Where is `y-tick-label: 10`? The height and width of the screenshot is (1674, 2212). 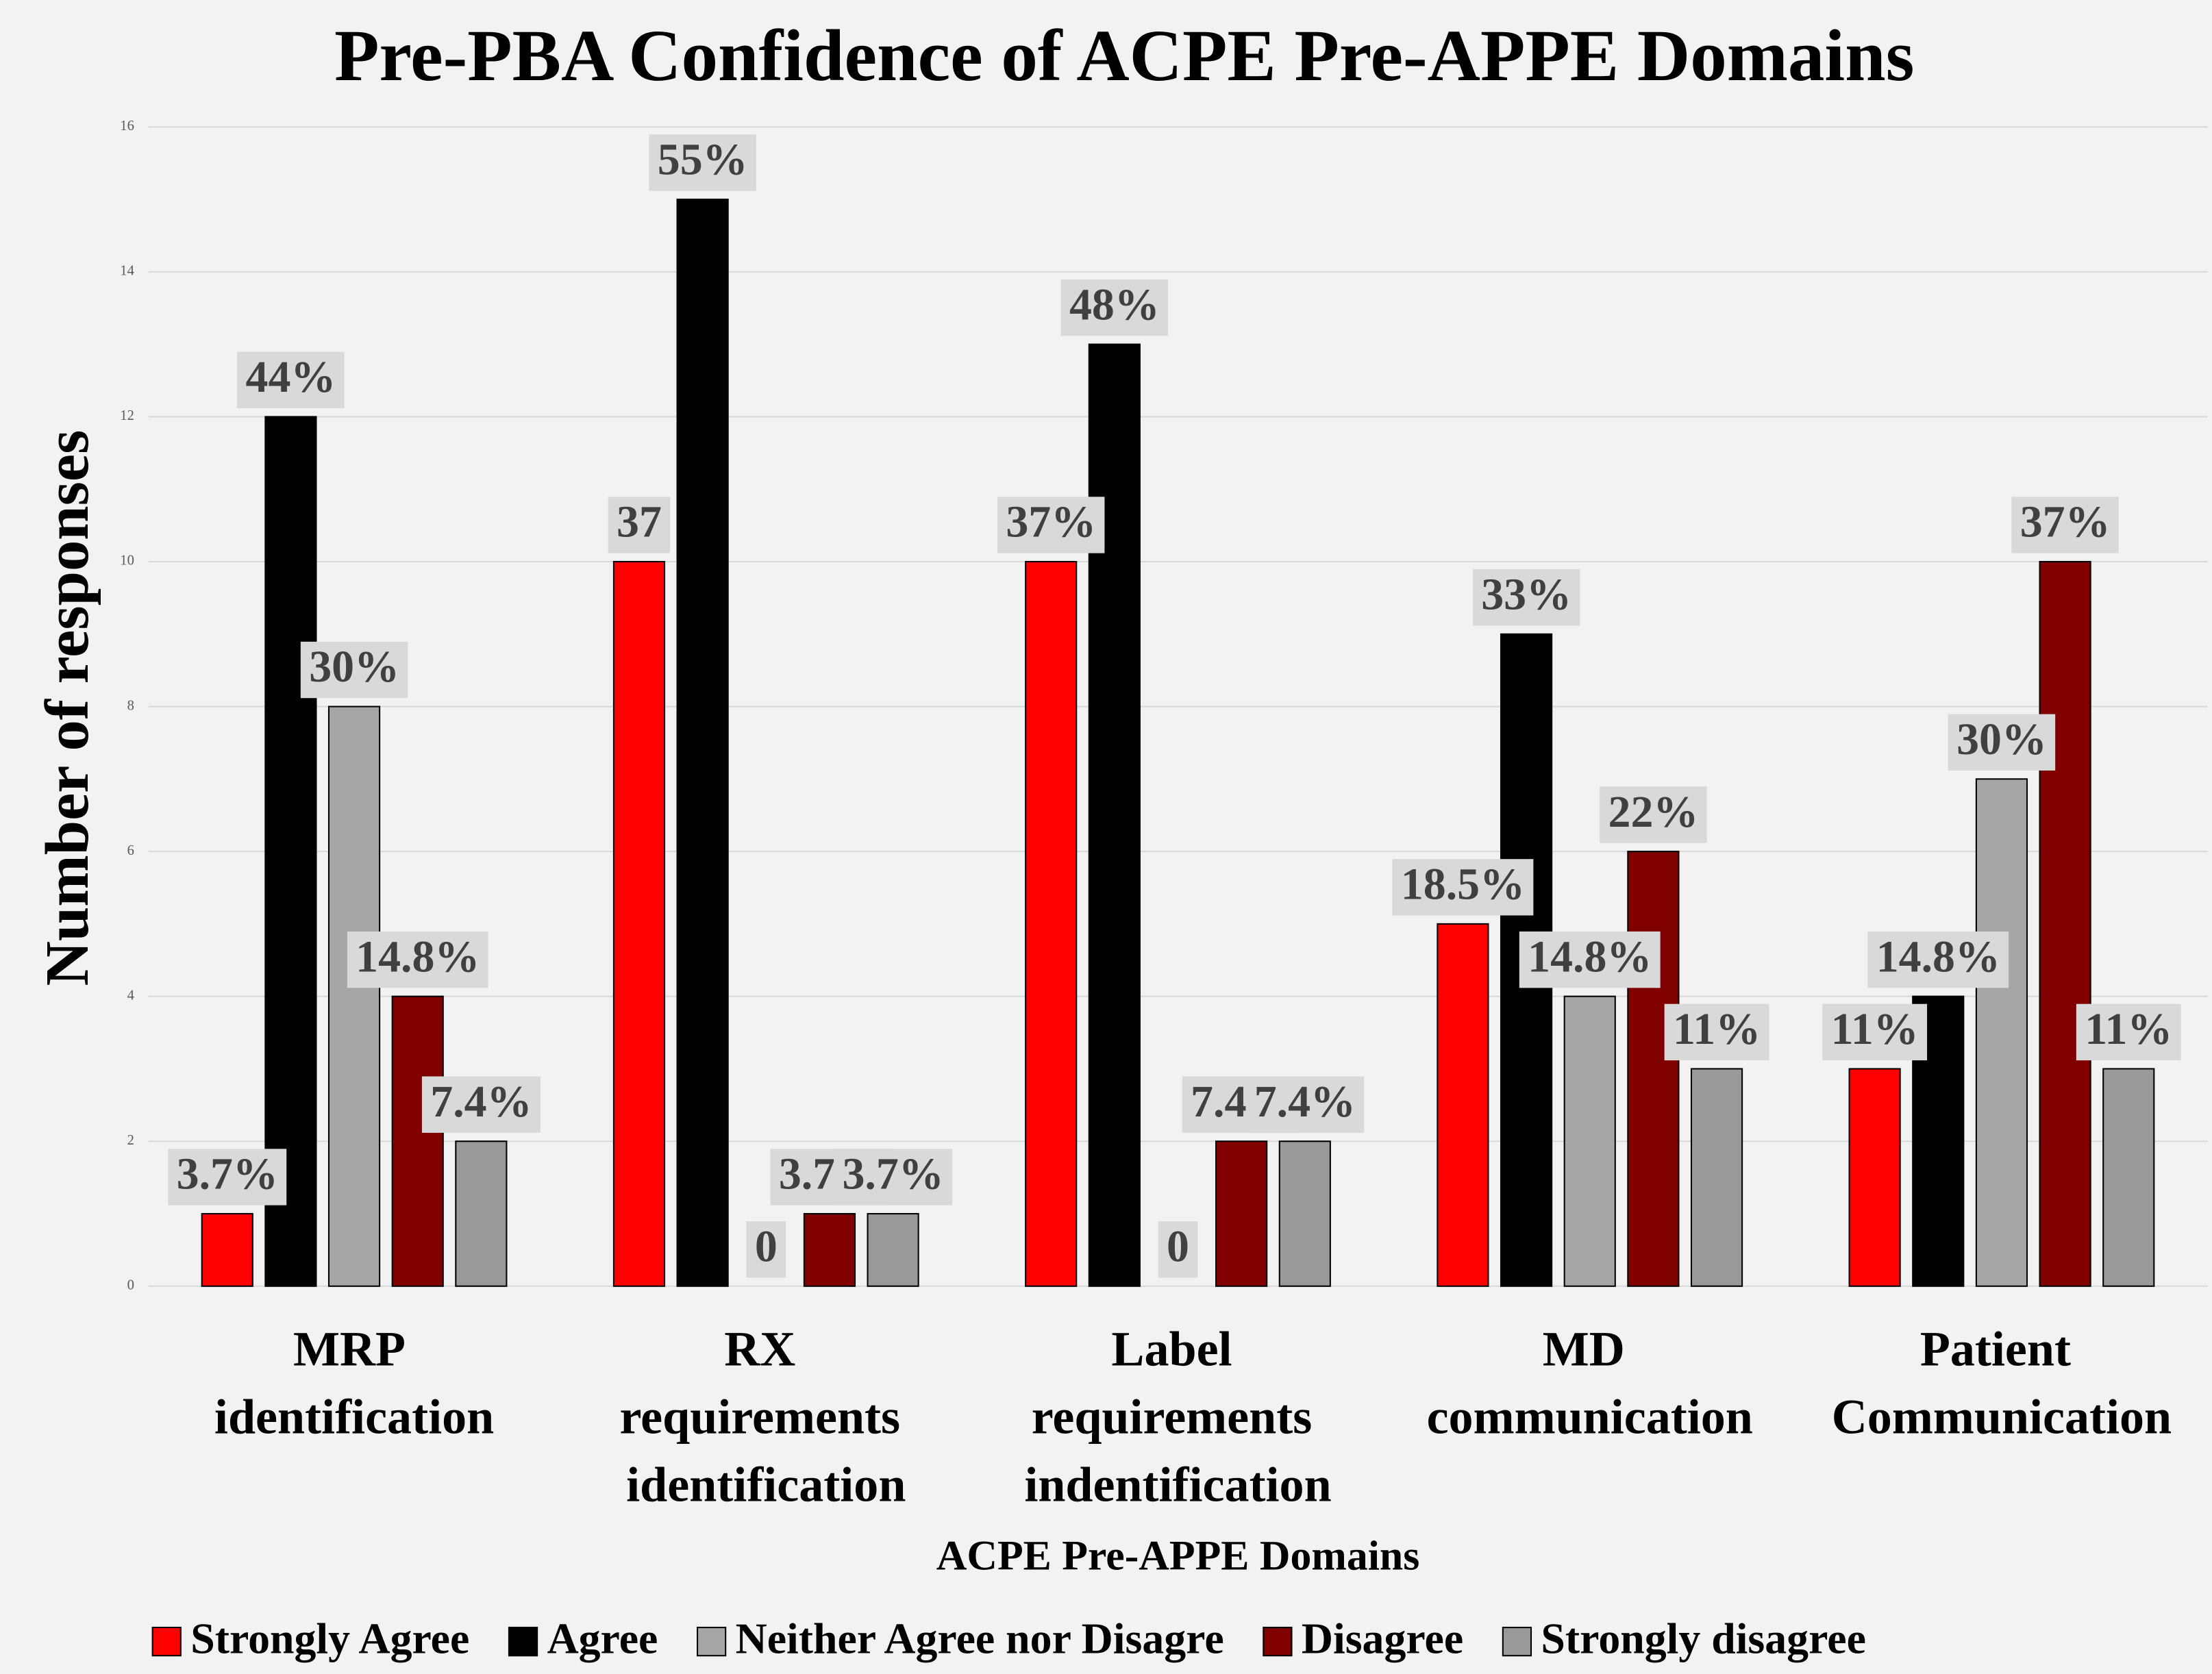
y-tick-label: 10 is located at coordinates (127, 561).